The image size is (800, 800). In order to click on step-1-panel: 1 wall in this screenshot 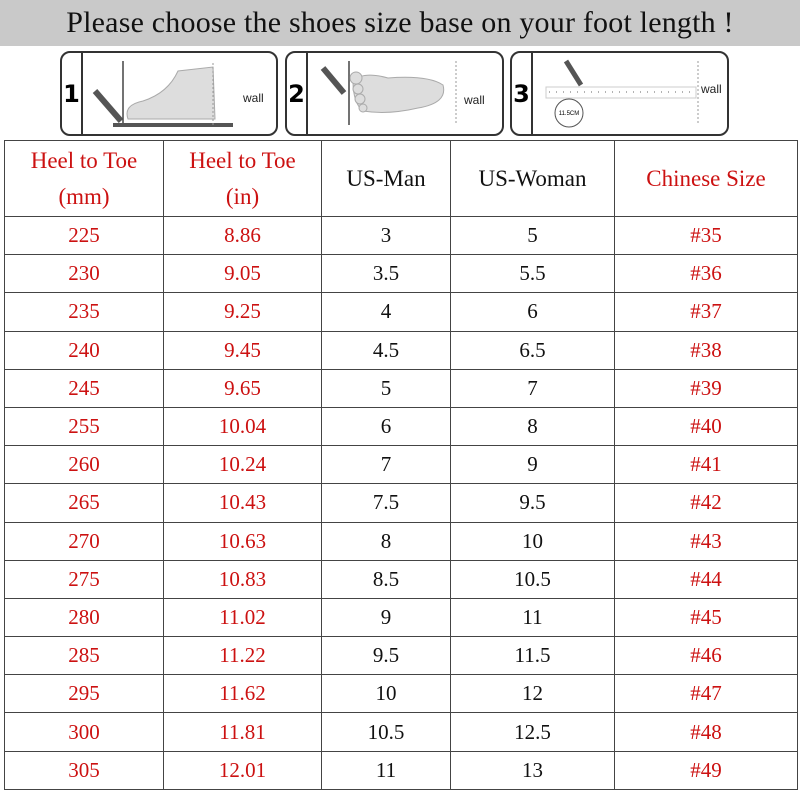, I will do `click(169, 93)`.